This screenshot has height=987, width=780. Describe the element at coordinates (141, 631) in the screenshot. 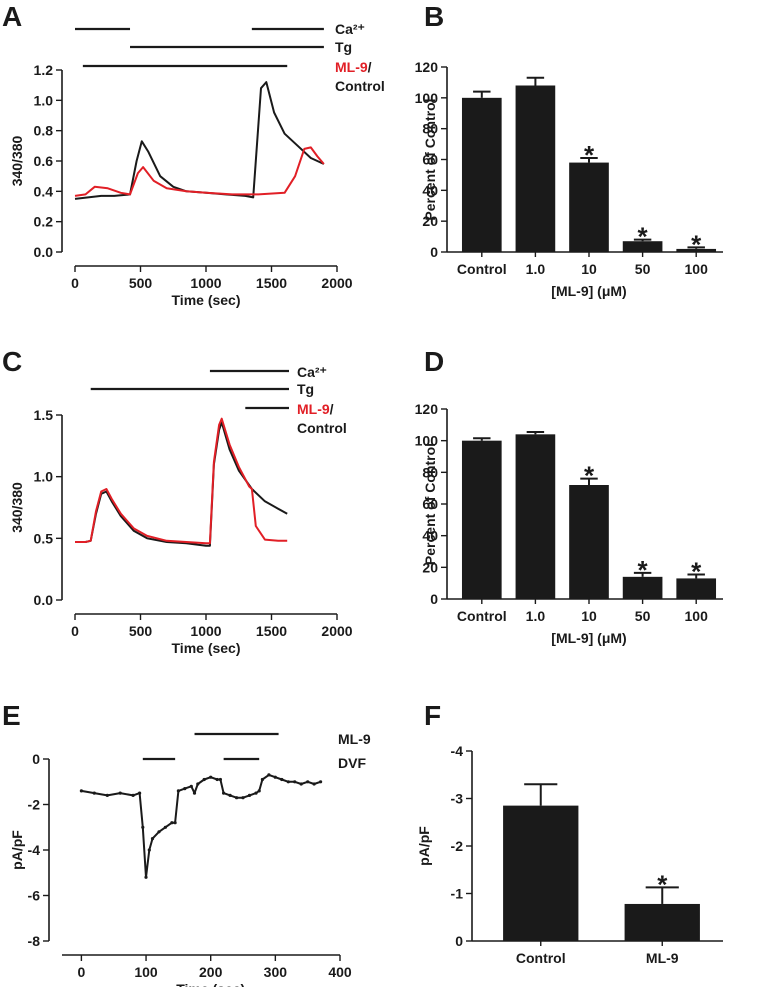

I see `x-tick-label: 500` at that location.